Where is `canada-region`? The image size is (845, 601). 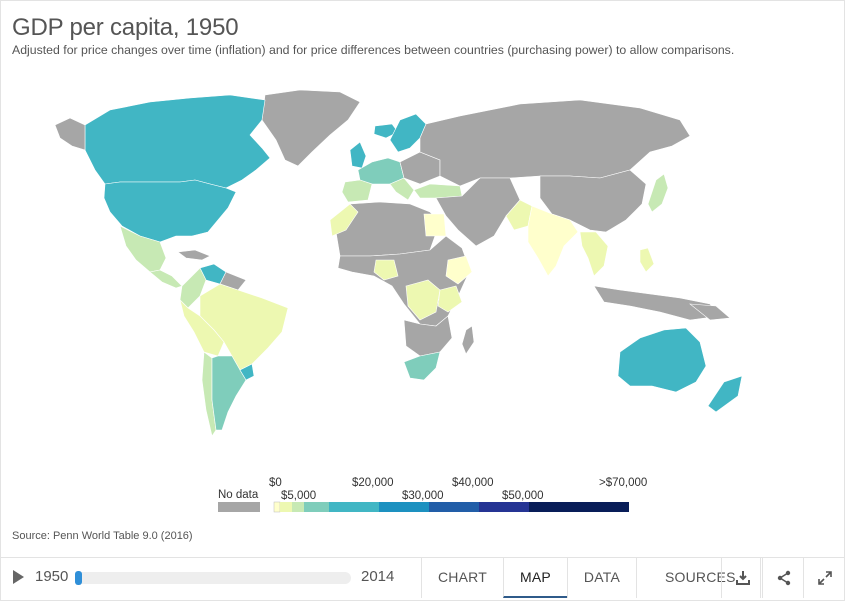 canada-region is located at coordinates (177, 141).